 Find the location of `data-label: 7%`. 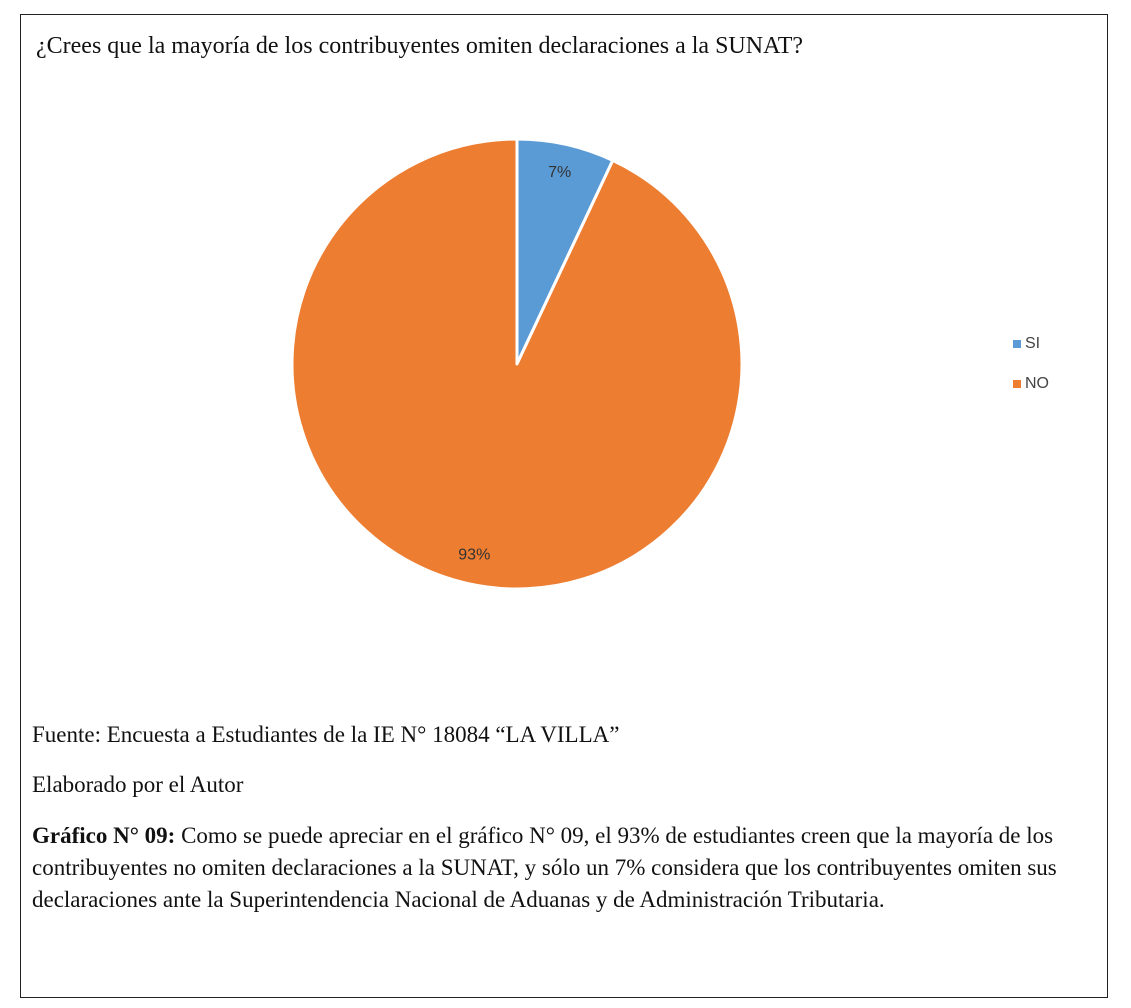

data-label: 7% is located at coordinates (559, 172).